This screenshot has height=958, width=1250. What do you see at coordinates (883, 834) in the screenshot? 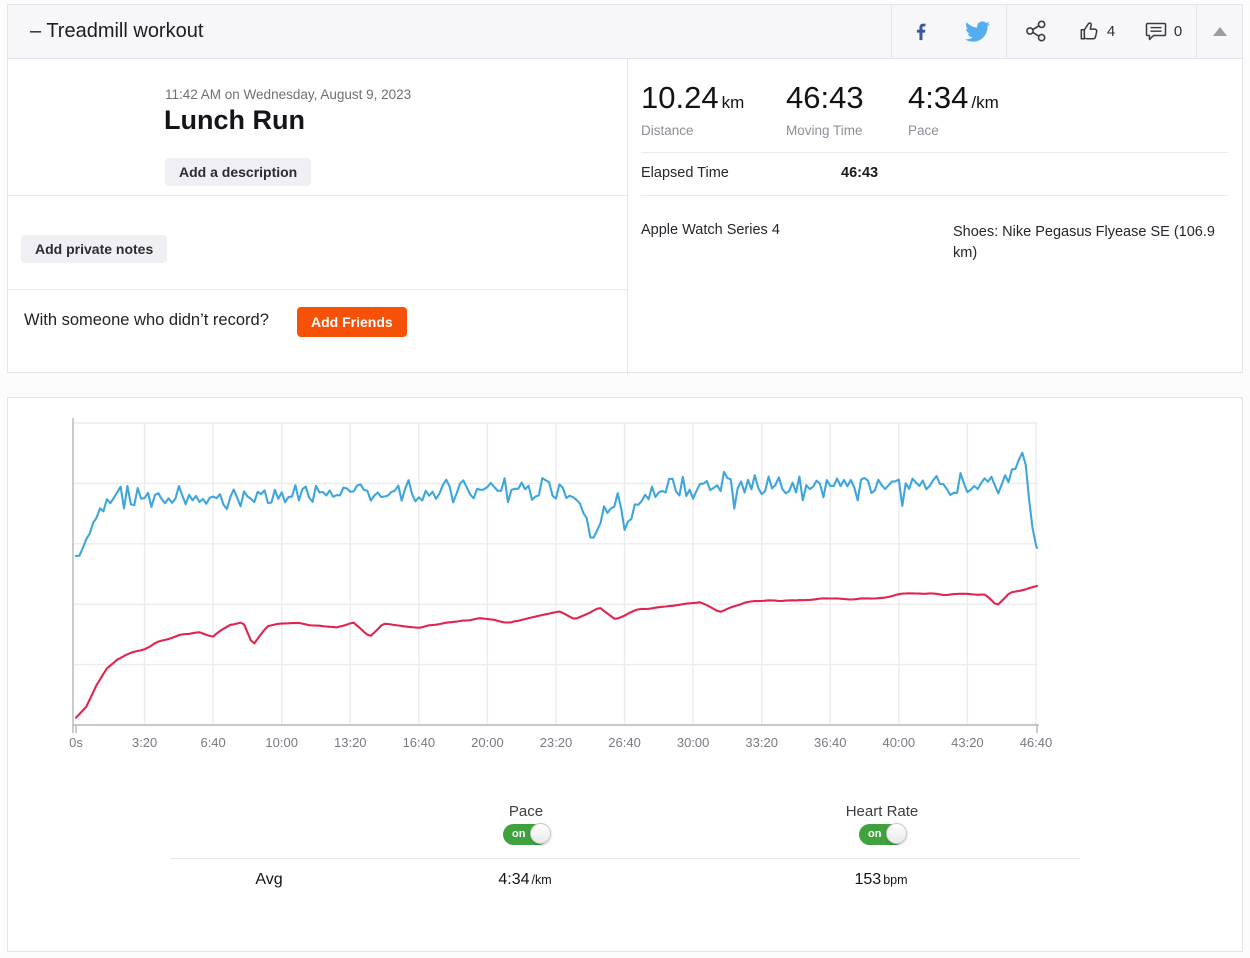
I see `heart-rate-toggle: on` at bounding box center [883, 834].